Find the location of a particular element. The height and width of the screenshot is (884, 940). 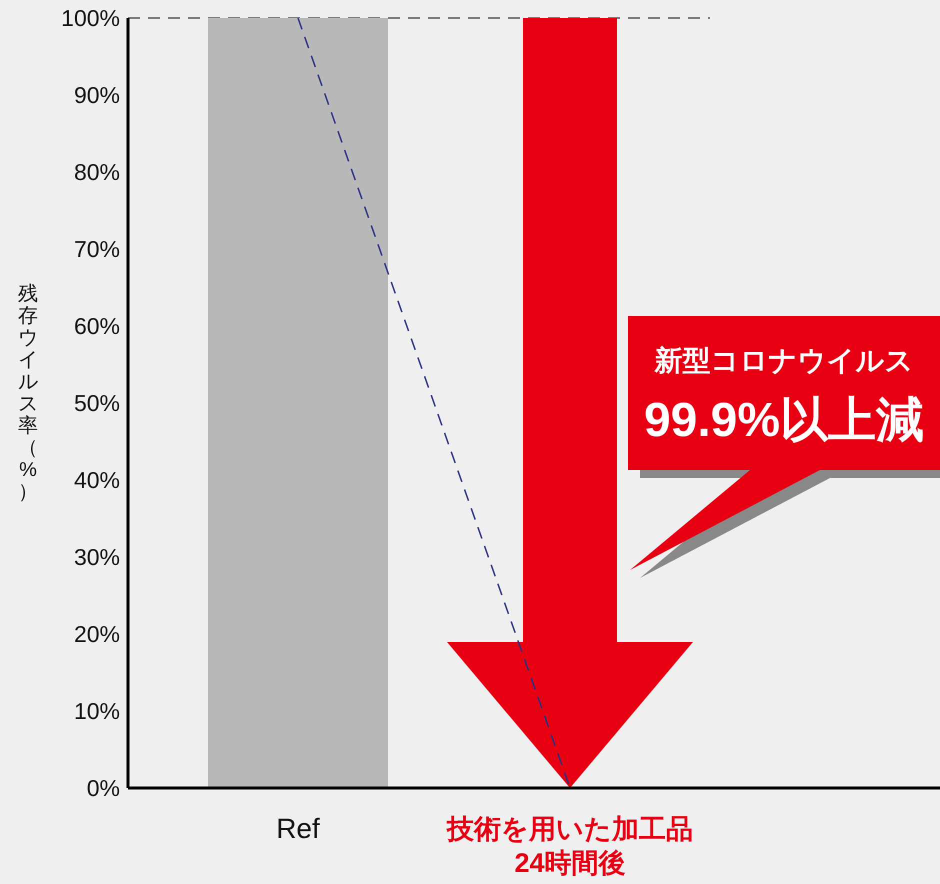

x-tick-label: 技術を用いた加工品 24時間後 is located at coordinates (569, 846).